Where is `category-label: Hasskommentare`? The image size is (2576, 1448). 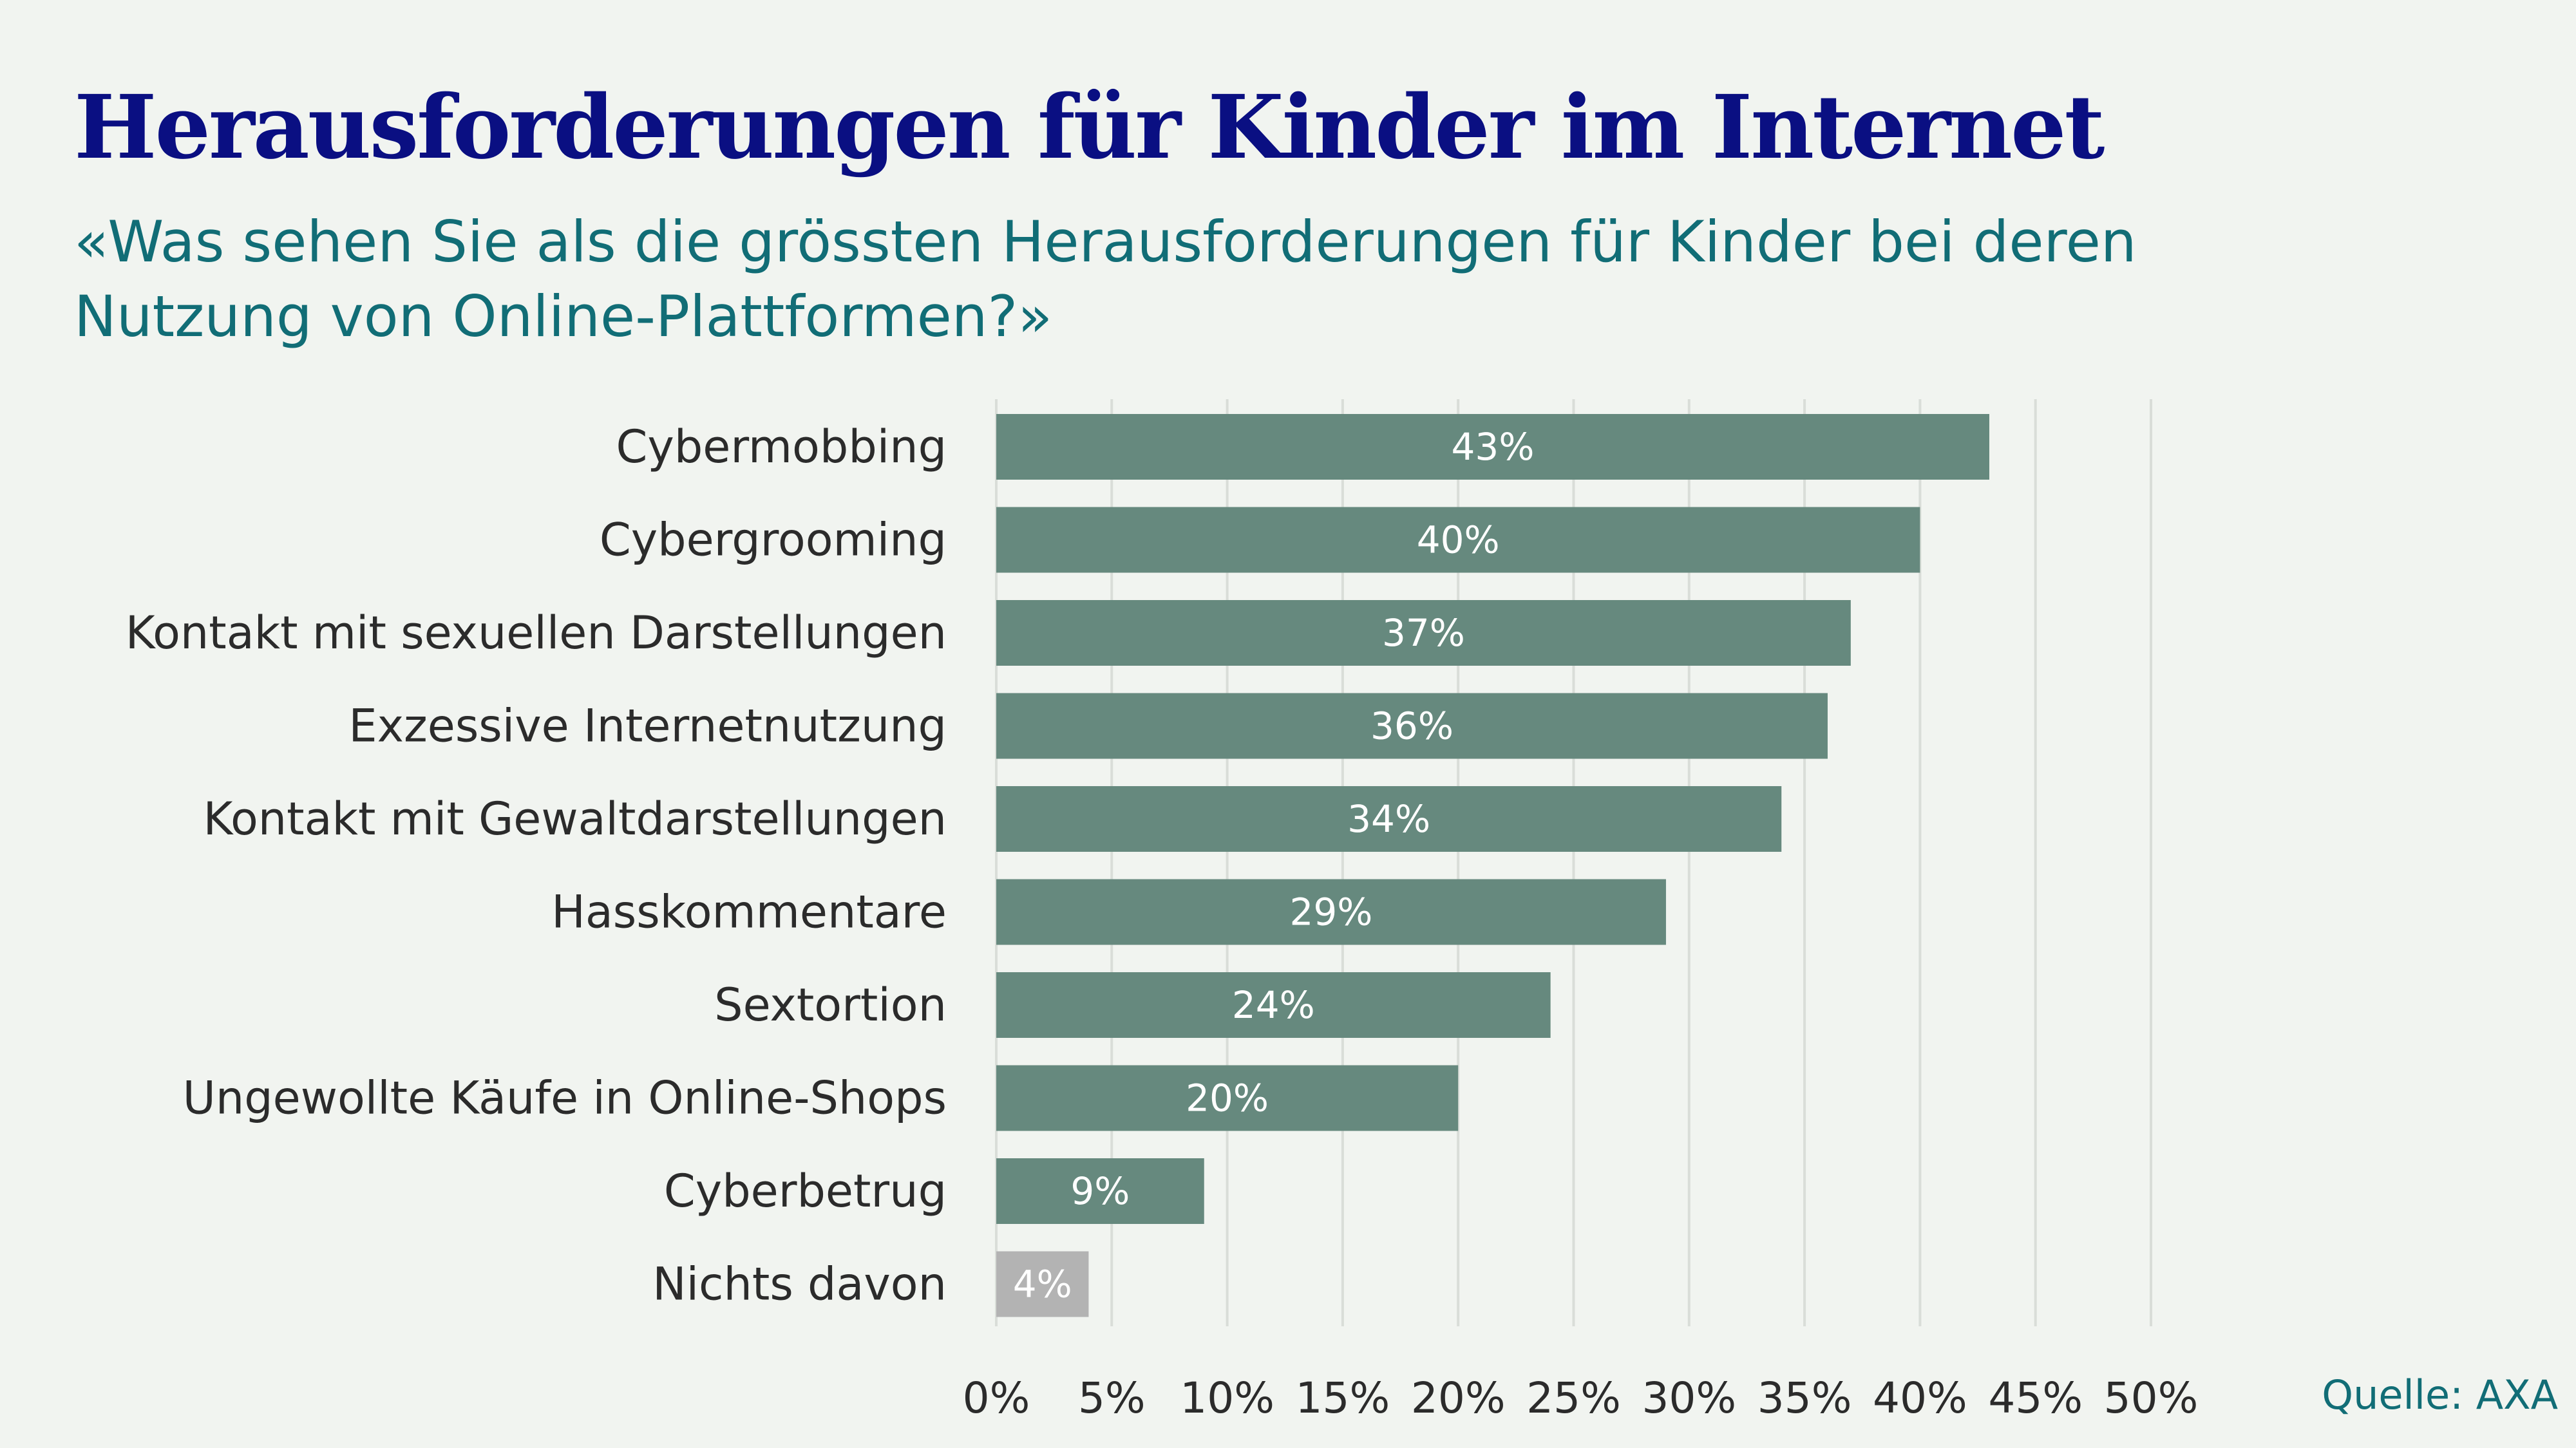 category-label: Hasskommentare is located at coordinates (749, 913).